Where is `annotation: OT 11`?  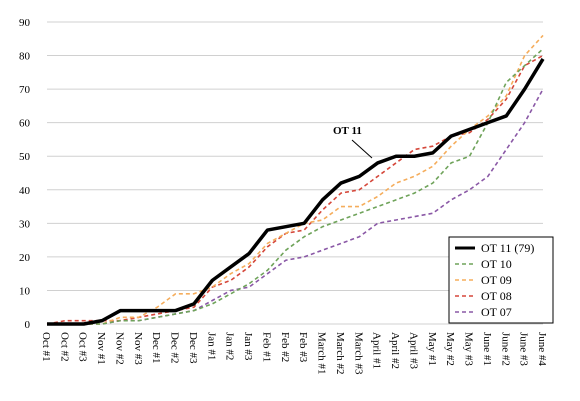
annotation: OT 11 is located at coordinates (347, 131).